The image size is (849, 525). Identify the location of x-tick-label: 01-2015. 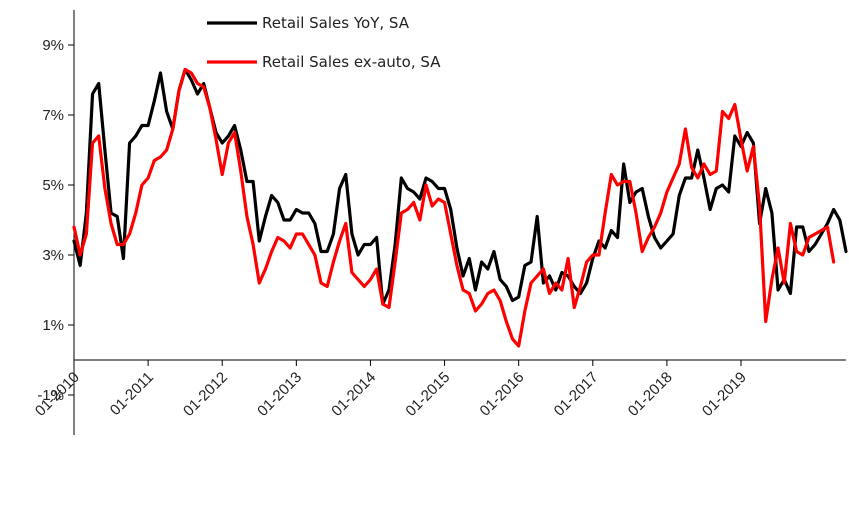
(427, 394).